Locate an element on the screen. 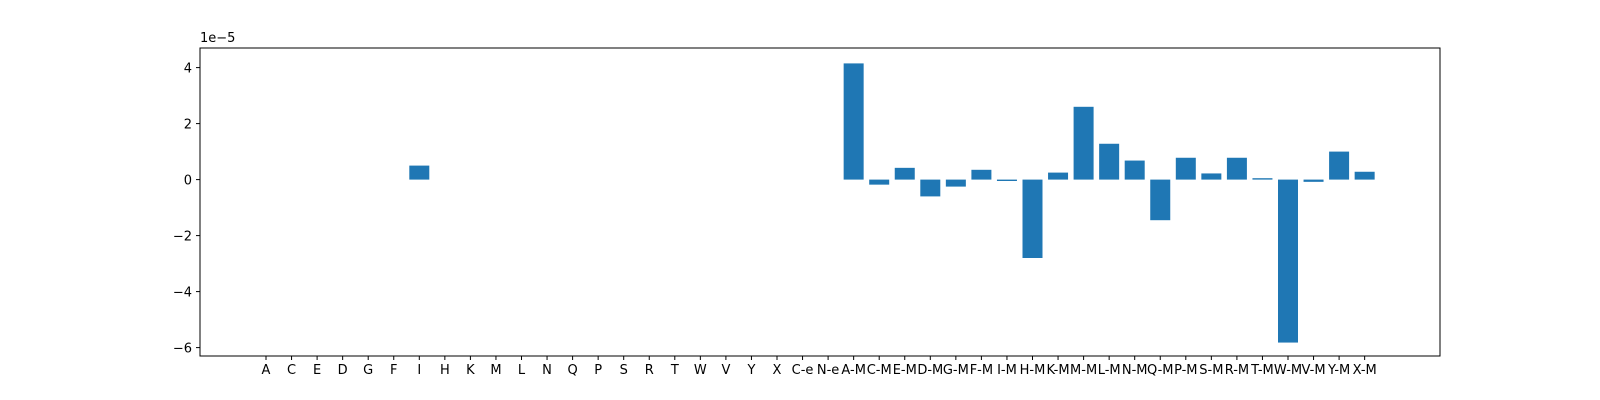 The image size is (1600, 400). x-tick-label: G is located at coordinates (368, 370).